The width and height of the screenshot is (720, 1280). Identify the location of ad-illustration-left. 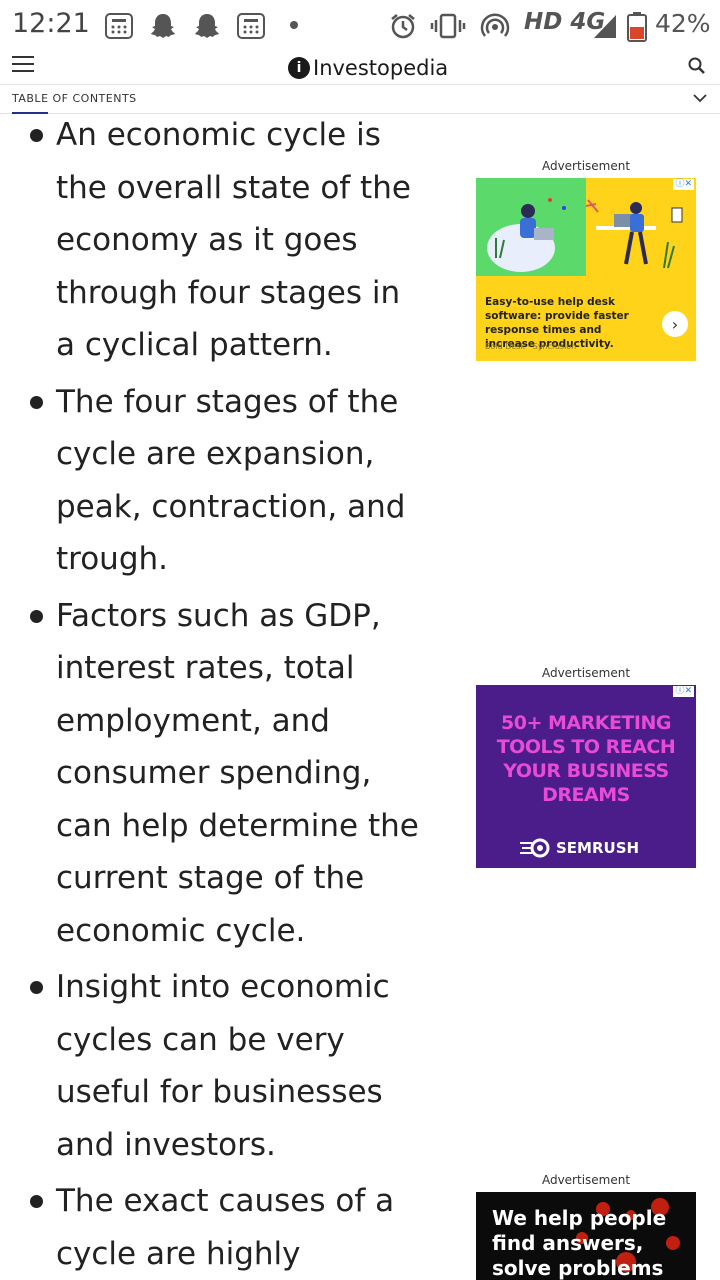
(531, 227).